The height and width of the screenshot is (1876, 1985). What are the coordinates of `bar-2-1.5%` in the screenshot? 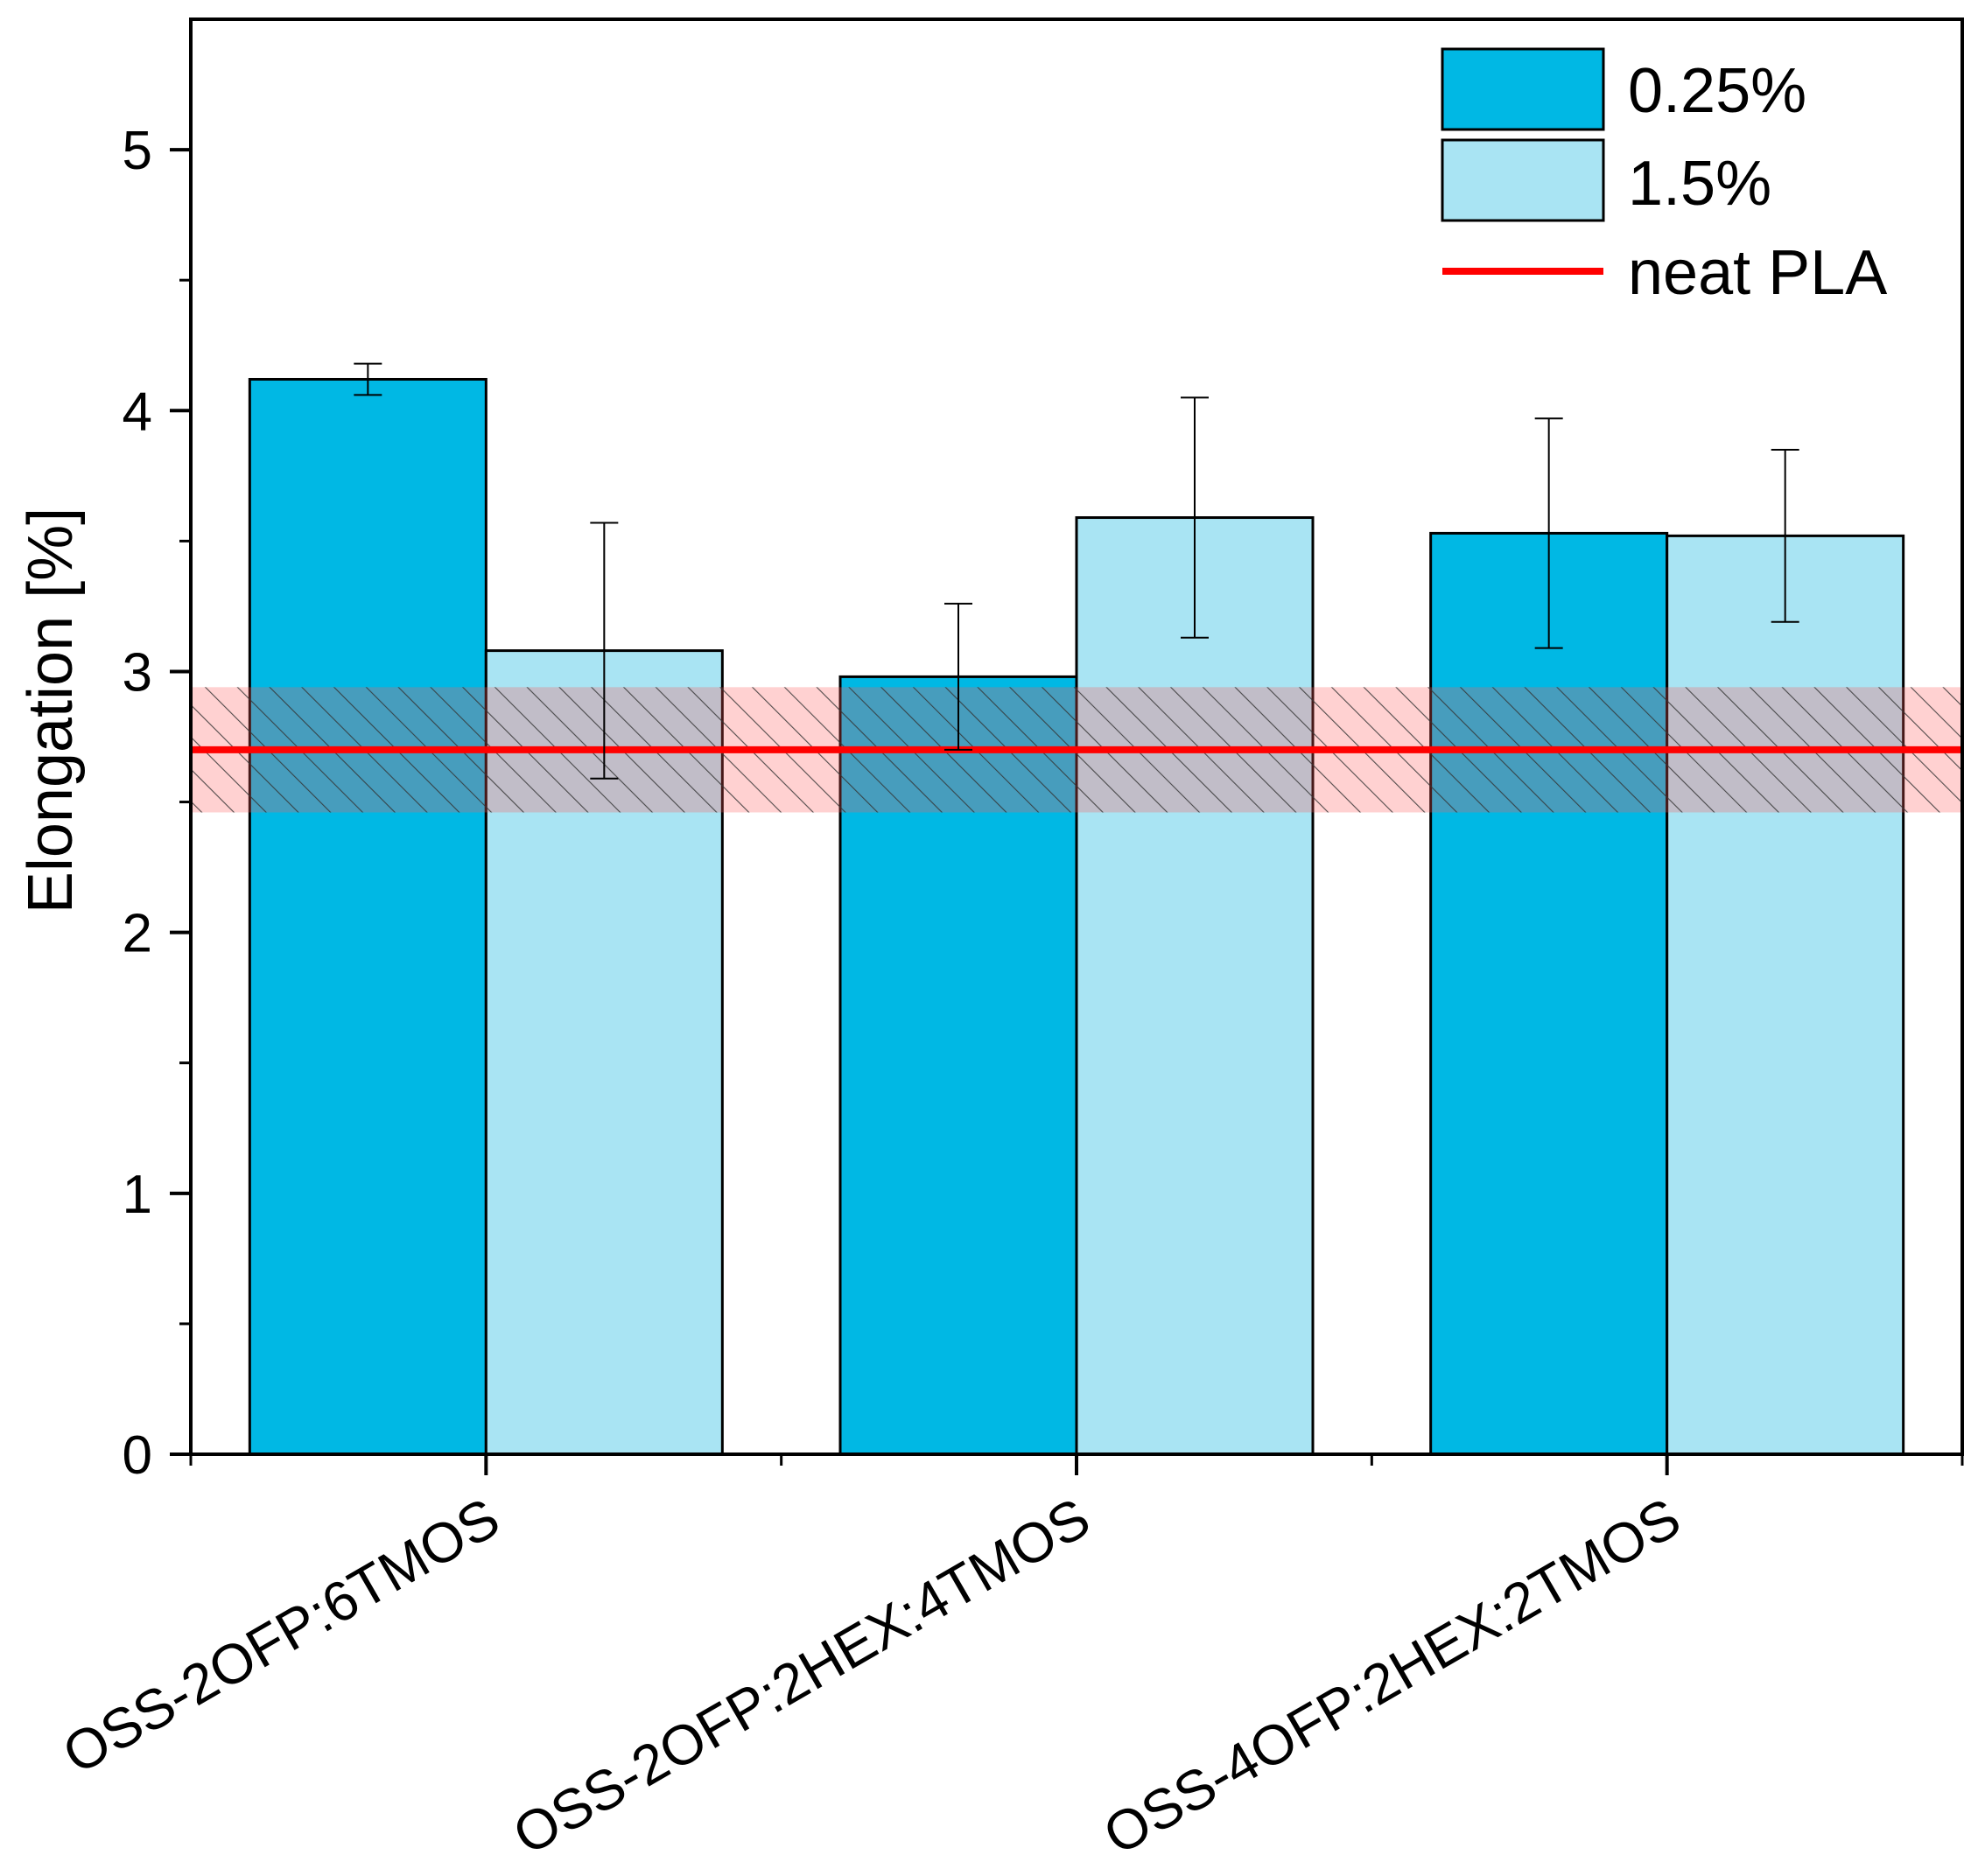 It's located at (1195, 986).